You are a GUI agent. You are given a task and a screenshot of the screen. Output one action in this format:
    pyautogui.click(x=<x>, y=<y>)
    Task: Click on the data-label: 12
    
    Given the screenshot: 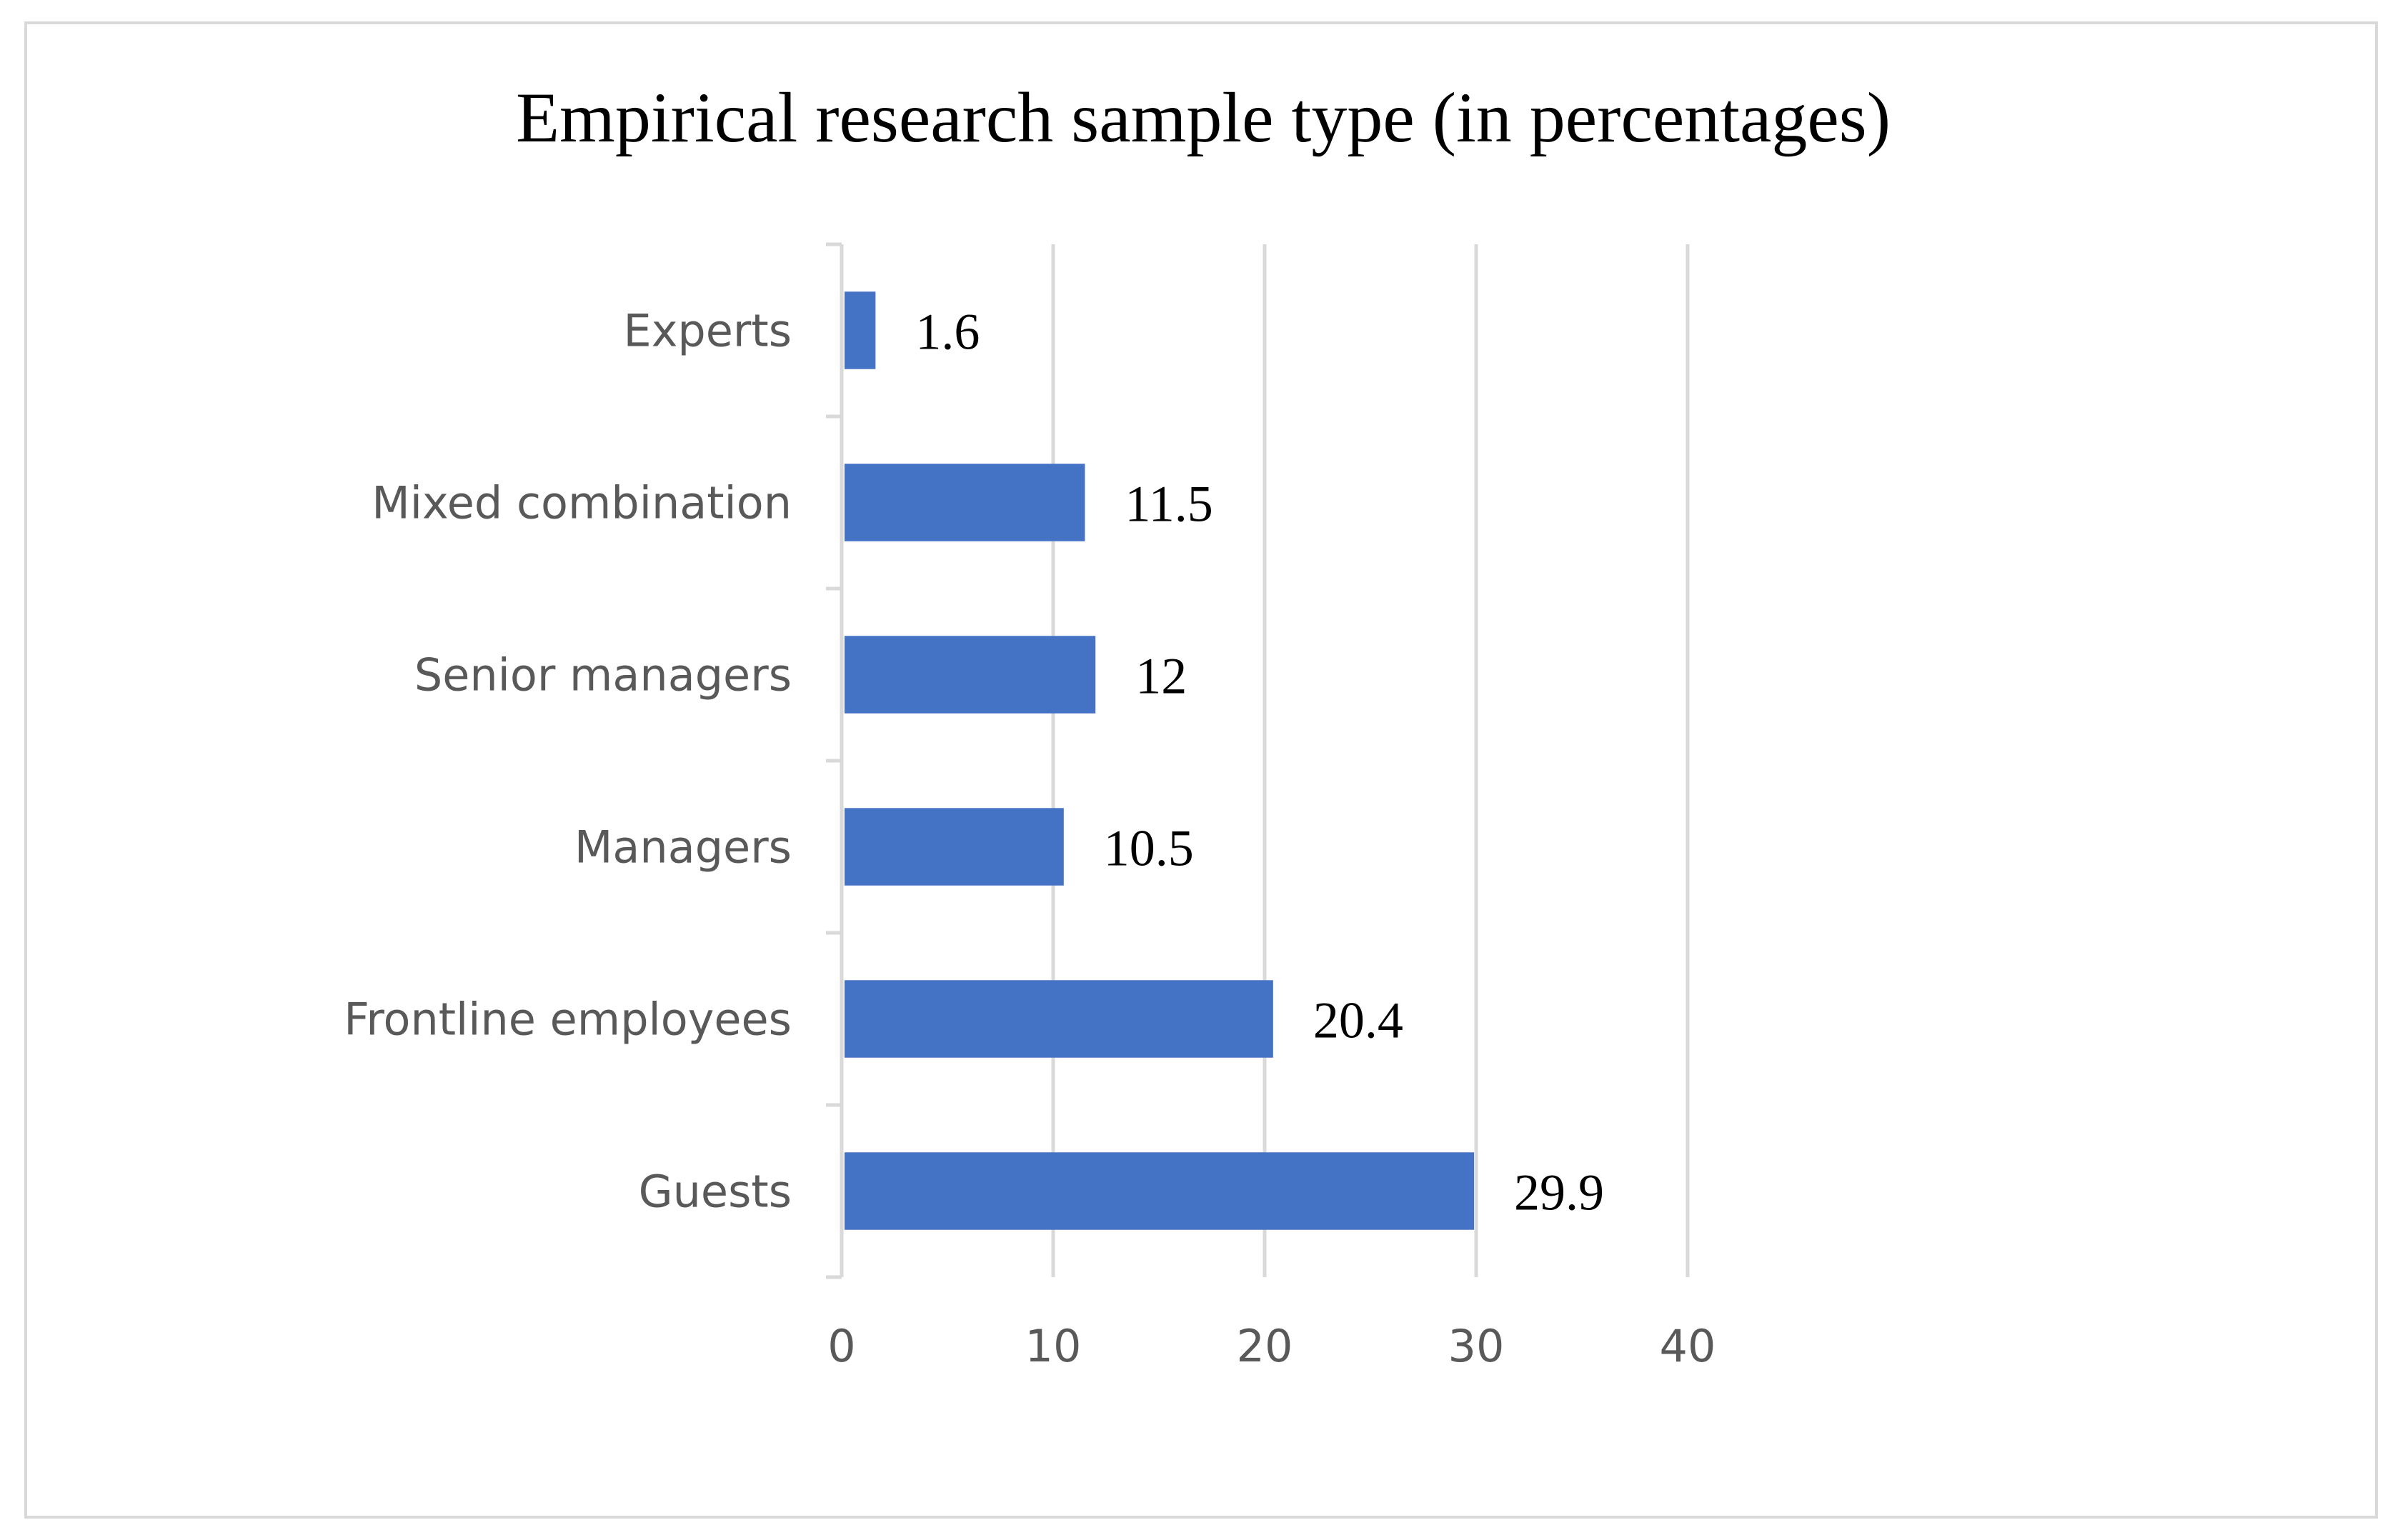 What is the action you would take?
    pyautogui.click(x=1161, y=676)
    